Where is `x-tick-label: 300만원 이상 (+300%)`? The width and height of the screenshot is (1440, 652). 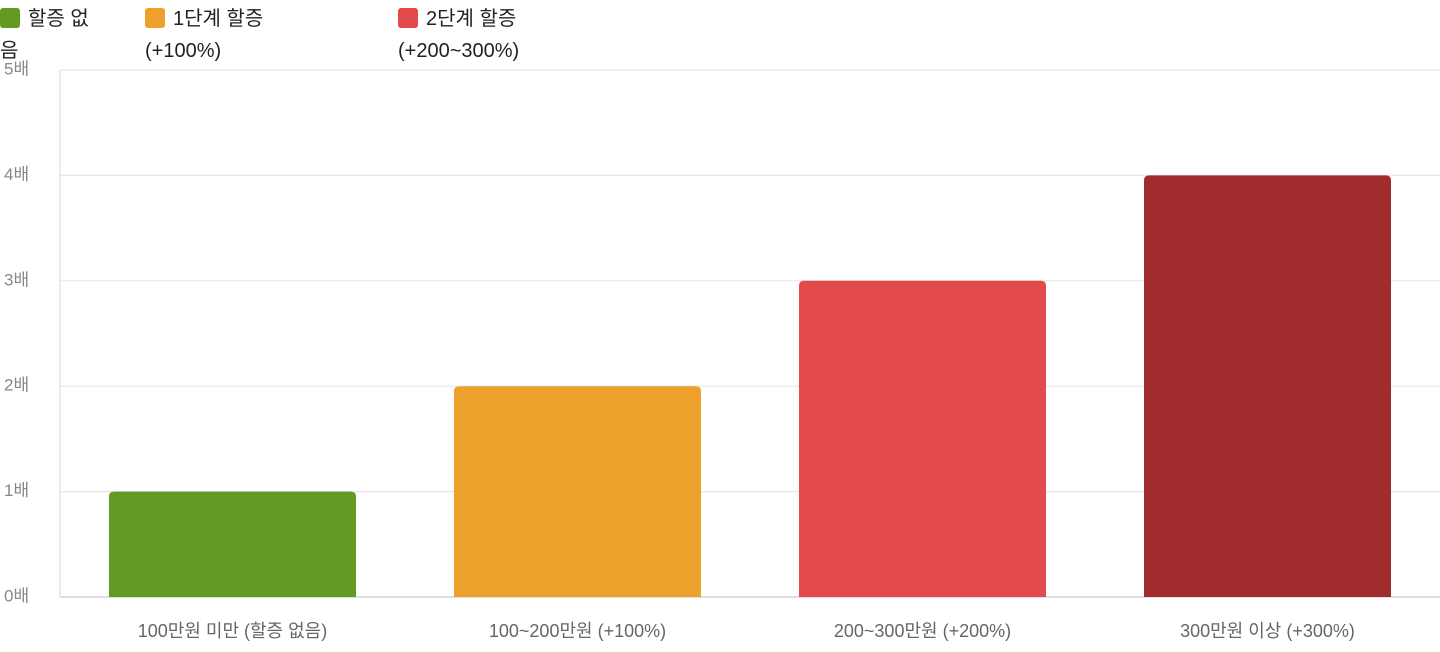
x-tick-label: 300만원 이상 (+300%) is located at coordinates (1267, 631).